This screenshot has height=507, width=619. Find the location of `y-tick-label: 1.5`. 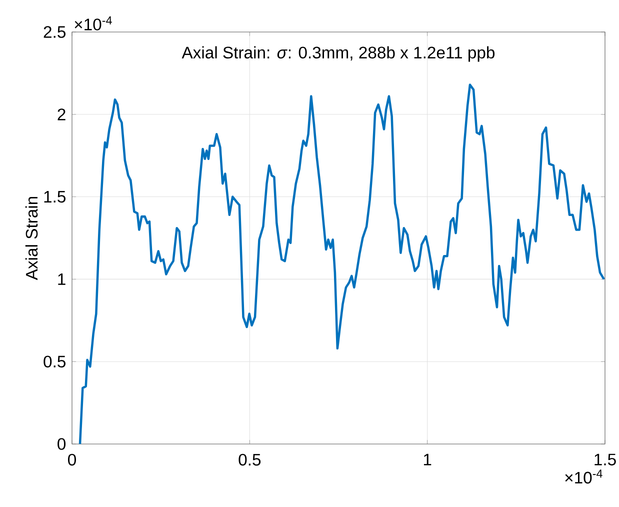

y-tick-label: 1.5 is located at coordinates (55, 196).